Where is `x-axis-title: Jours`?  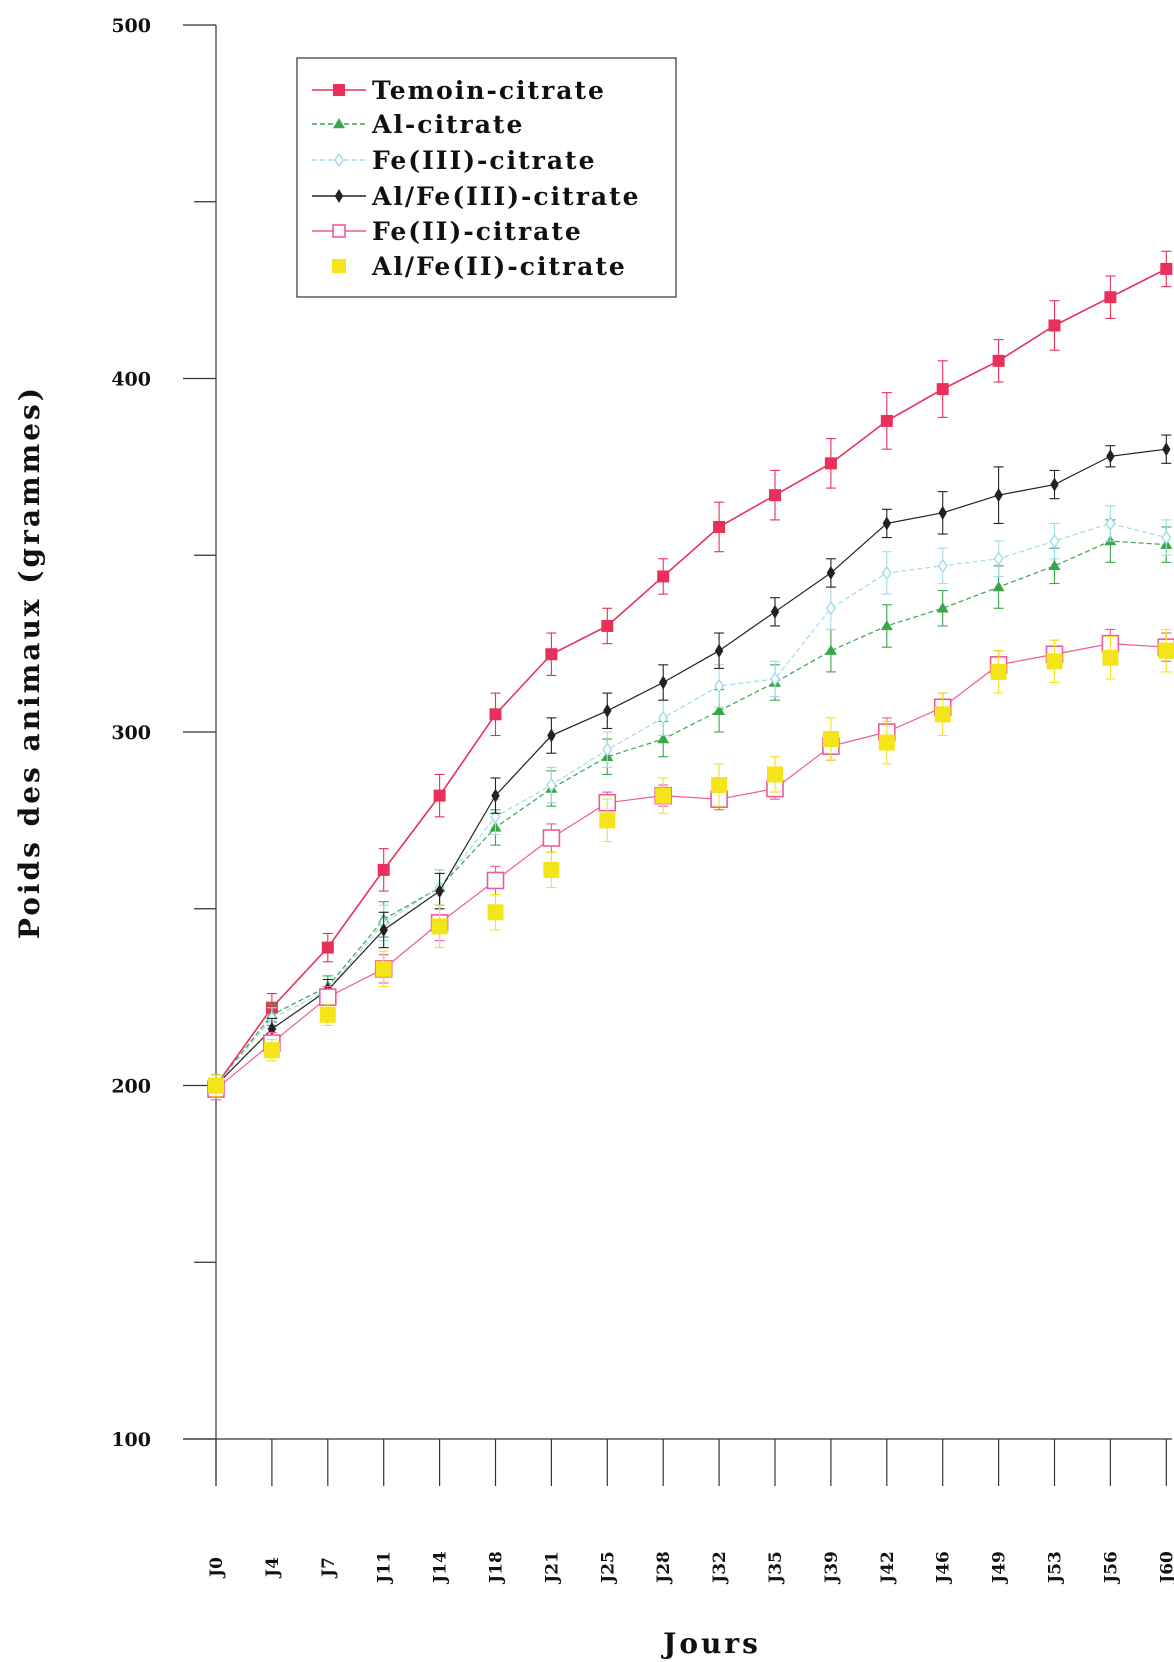 x-axis-title: Jours is located at coordinates (710, 1643).